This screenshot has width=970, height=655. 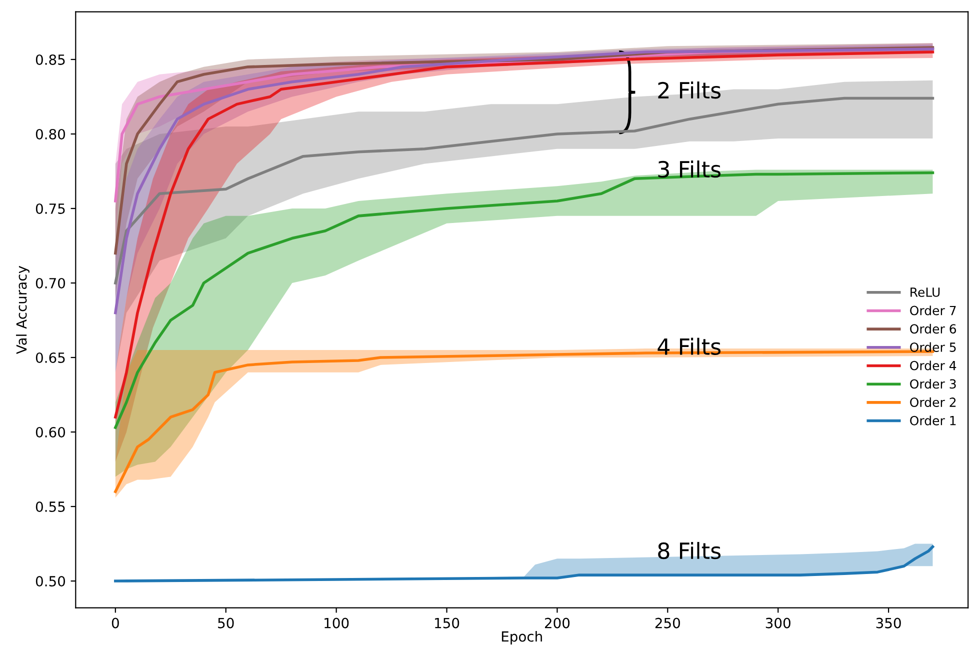 I want to click on x-tick-label: 0, so click(x=115, y=623).